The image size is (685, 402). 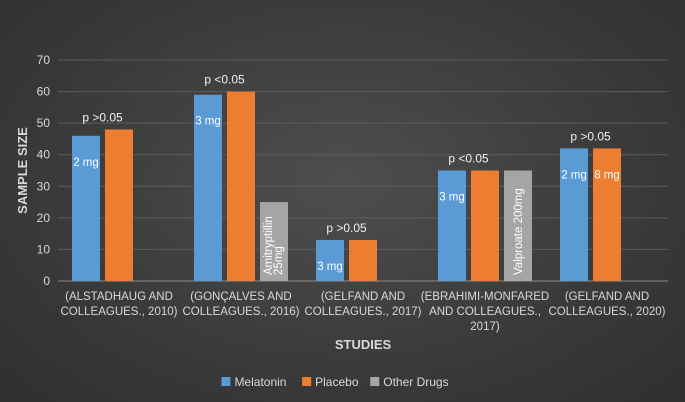 What do you see at coordinates (44, 92) in the screenshot?
I see `y-tick-label: 60` at bounding box center [44, 92].